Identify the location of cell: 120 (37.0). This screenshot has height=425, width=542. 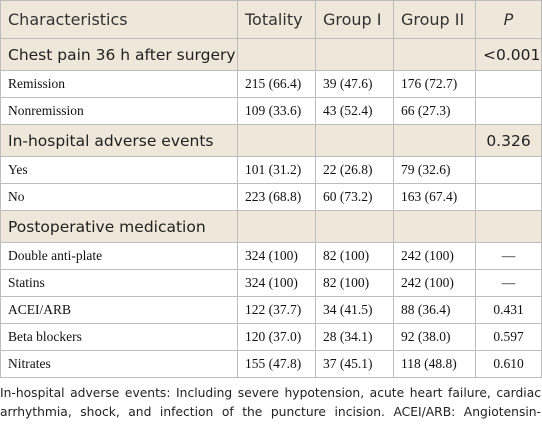
(276, 337).